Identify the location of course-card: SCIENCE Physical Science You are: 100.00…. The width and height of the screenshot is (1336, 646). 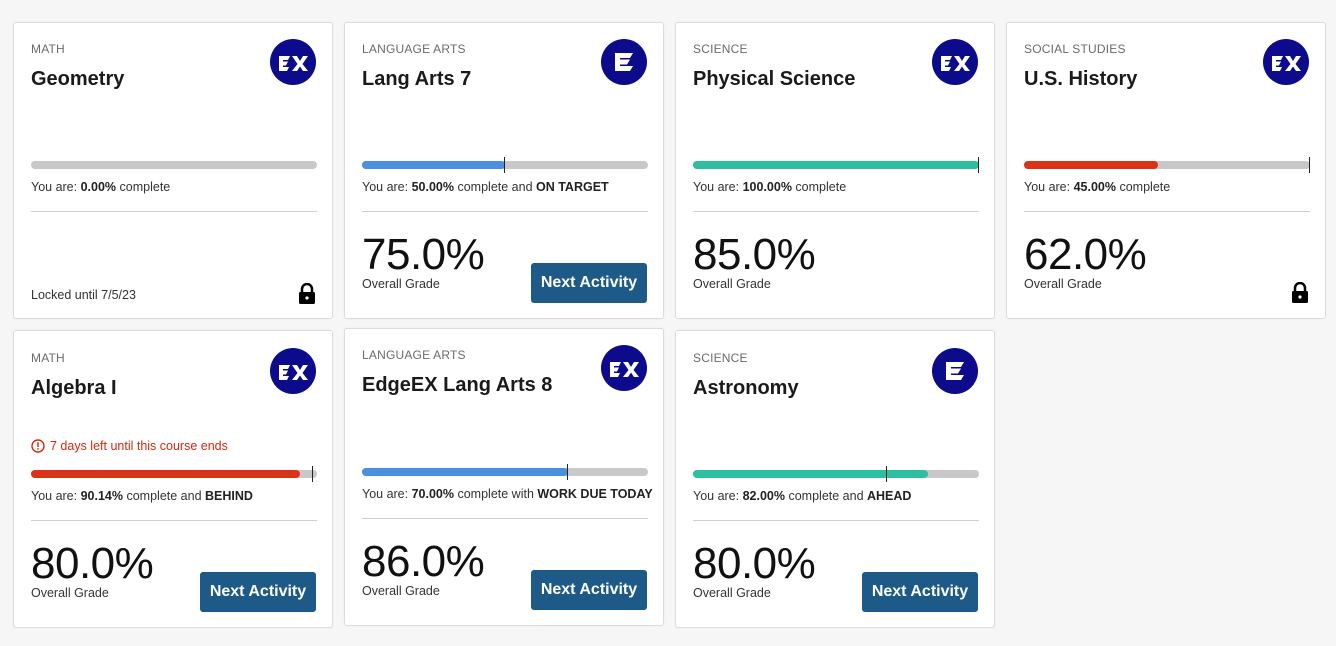
(835, 170).